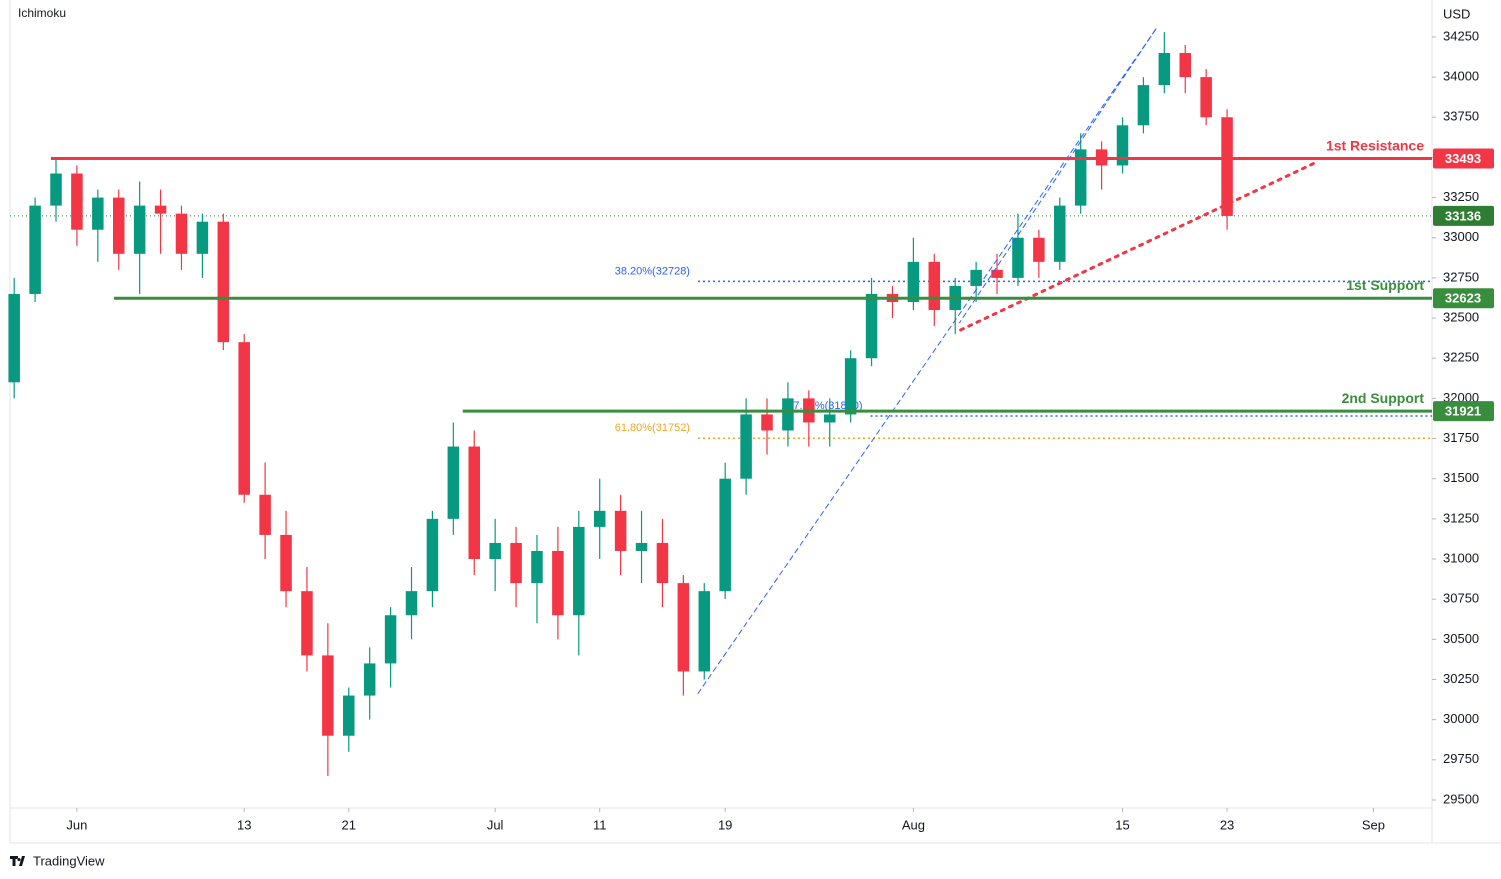  I want to click on y-tick-label: 33750, so click(1461, 116).